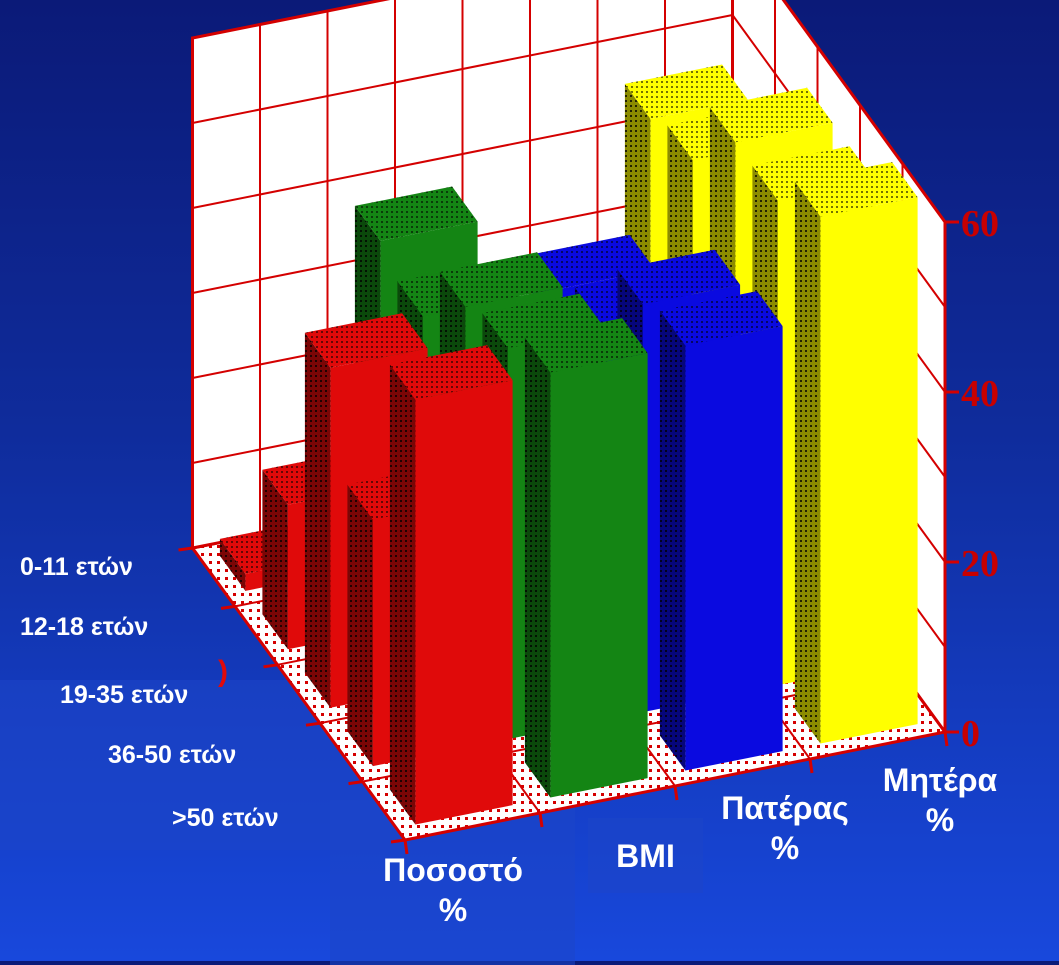 Image resolution: width=1059 pixels, height=965 pixels. Describe the element at coordinates (970, 734) in the screenshot. I see `z-tick-label-0: 0` at that location.